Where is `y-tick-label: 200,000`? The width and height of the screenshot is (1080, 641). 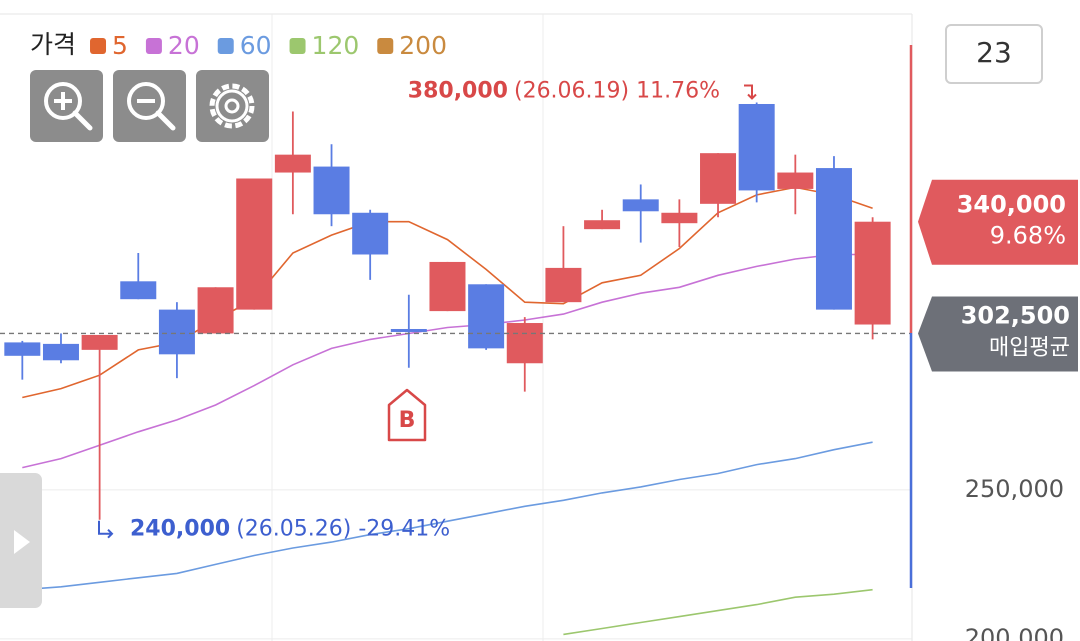 y-tick-label: 200,000 is located at coordinates (1014, 632).